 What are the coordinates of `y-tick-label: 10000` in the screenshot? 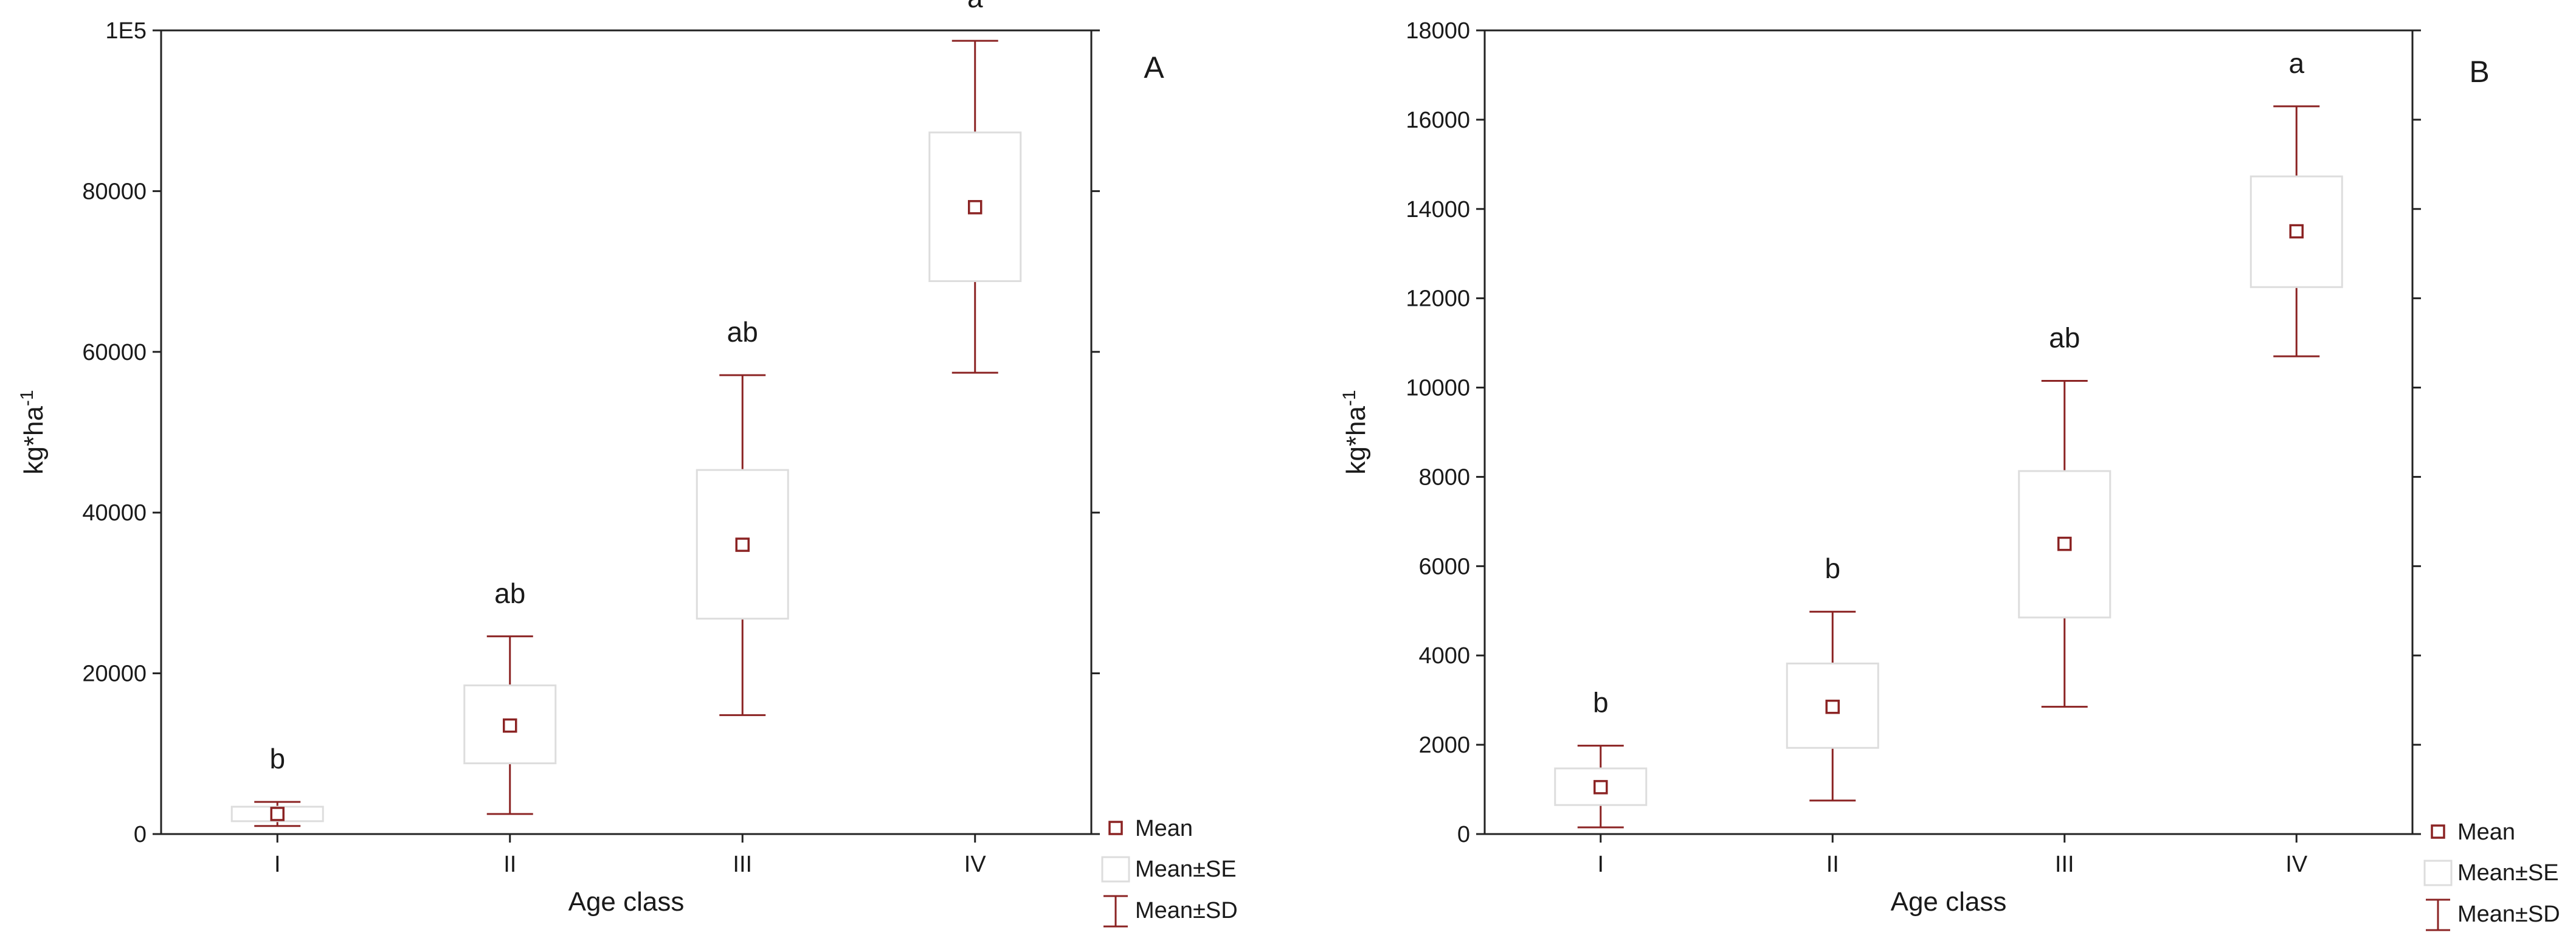 It's located at (1438, 388).